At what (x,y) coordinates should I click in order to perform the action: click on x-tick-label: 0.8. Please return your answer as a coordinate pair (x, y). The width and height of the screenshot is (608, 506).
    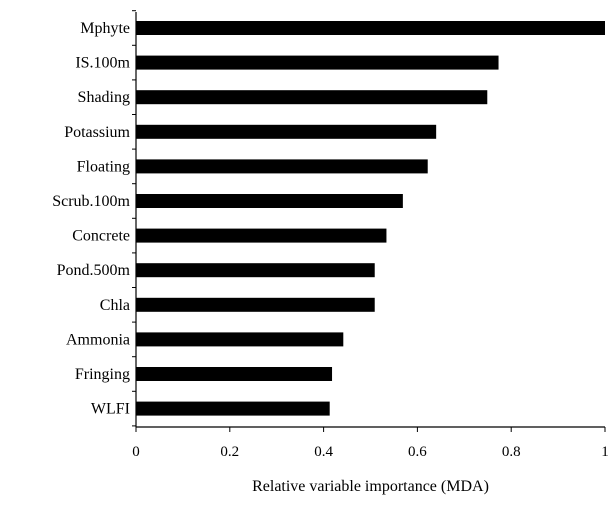
    Looking at the image, I should click on (511, 452).